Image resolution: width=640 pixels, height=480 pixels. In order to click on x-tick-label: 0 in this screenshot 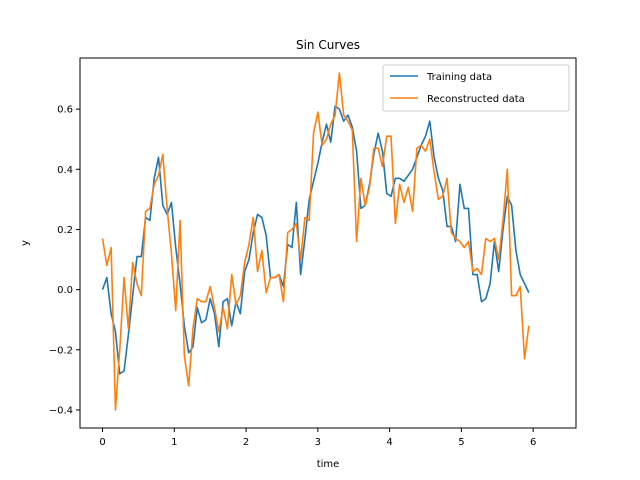, I will do `click(102, 442)`.